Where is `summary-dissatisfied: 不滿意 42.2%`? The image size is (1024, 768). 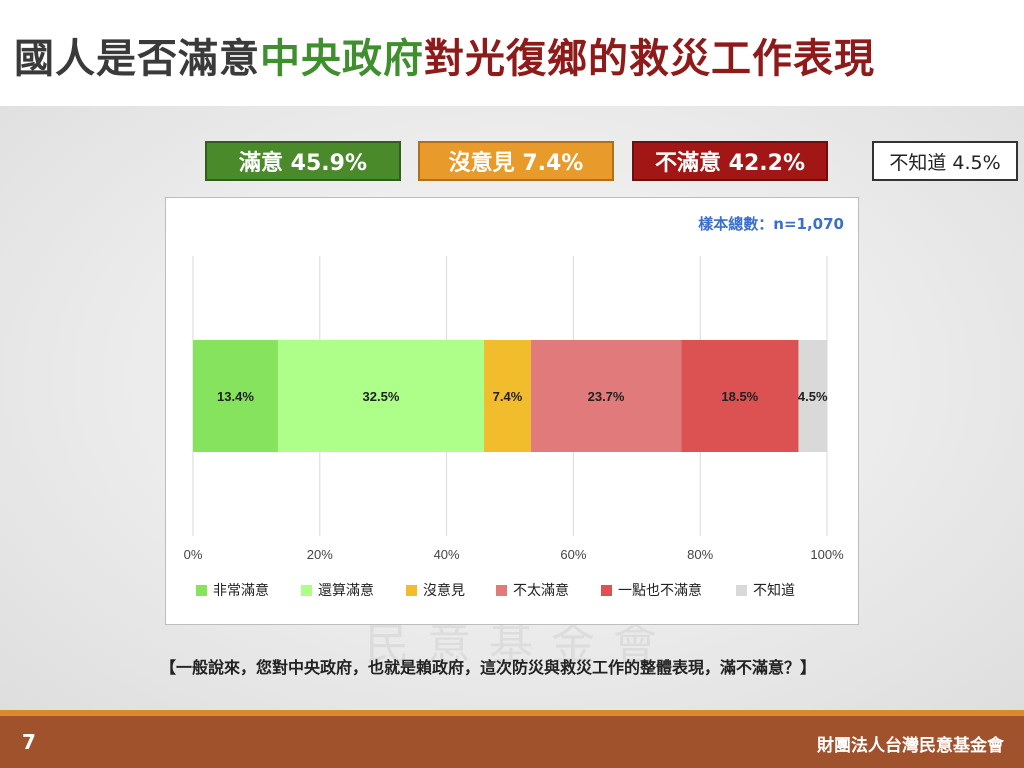
summary-dissatisfied: 不滿意 42.2% is located at coordinates (730, 161).